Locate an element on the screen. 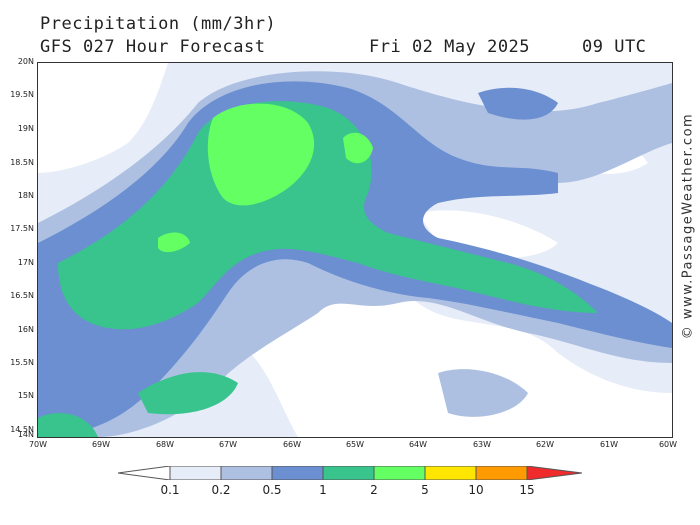 The width and height of the screenshot is (700, 525). color-legend is located at coordinates (350, 473).